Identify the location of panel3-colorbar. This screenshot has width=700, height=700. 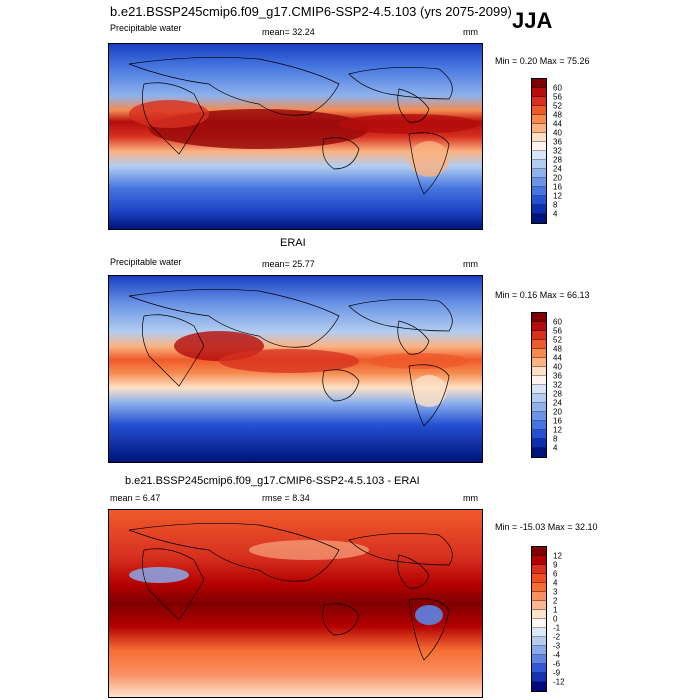
(539, 619).